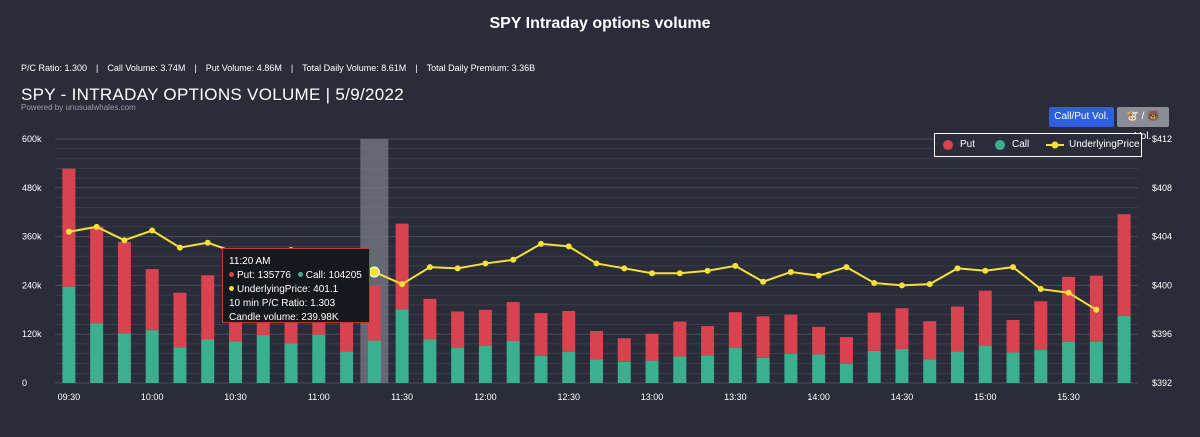 The width and height of the screenshot is (1200, 437). I want to click on pc-ratio-stat: P/C Ratio: 1.300, so click(54, 68).